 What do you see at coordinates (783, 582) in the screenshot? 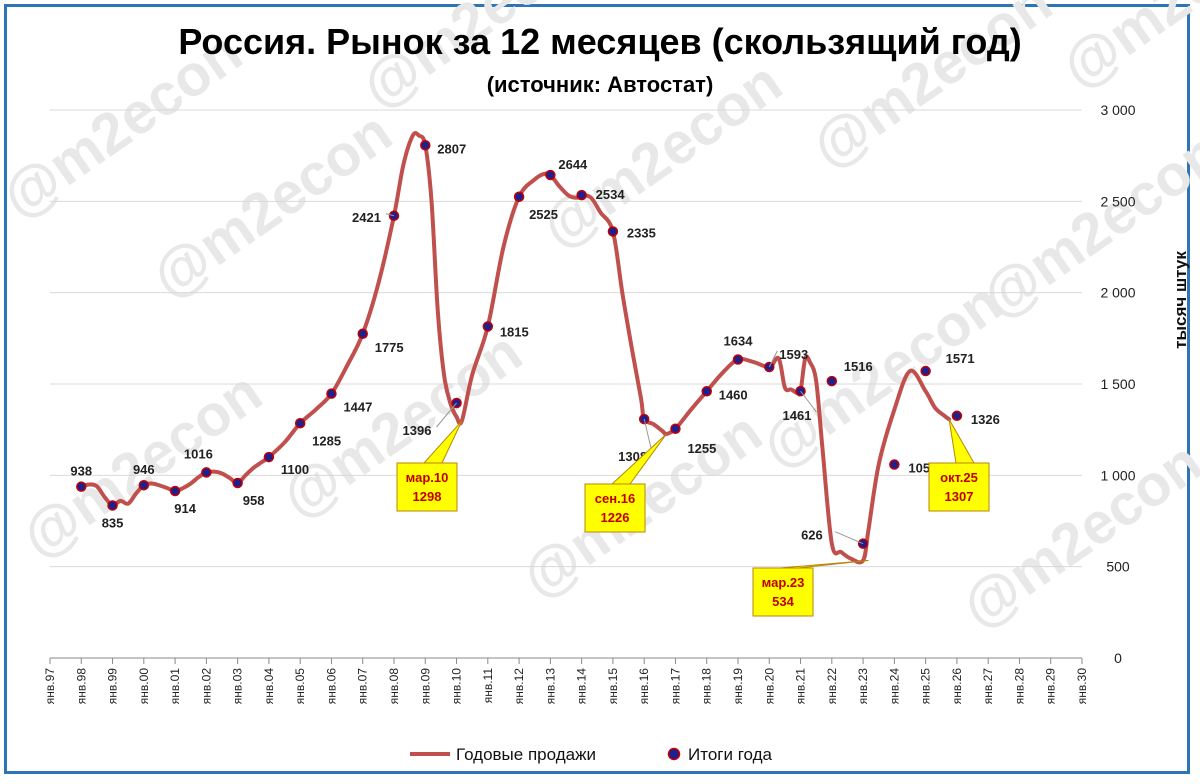
I see `callout-date: мар.23` at bounding box center [783, 582].